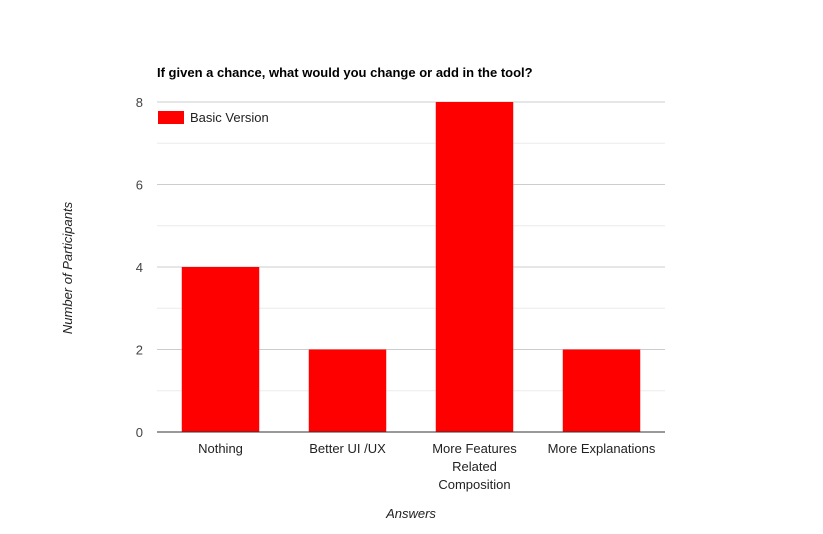 Image resolution: width=823 pixels, height=534 pixels. Describe the element at coordinates (139, 350) in the screenshot. I see `y-tick-label: 2` at that location.